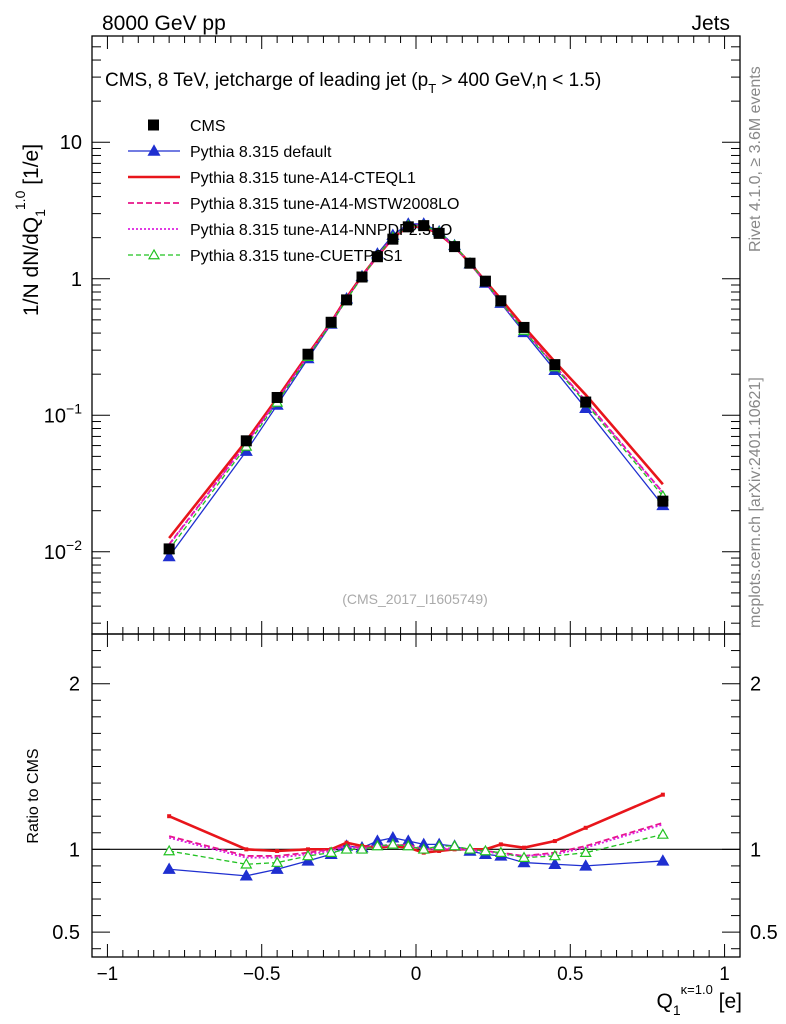 Image resolution: width=786 pixels, height=1024 pixels. Describe the element at coordinates (755, 850) in the screenshot. I see `ratio-tick-label-right: 1` at that location.